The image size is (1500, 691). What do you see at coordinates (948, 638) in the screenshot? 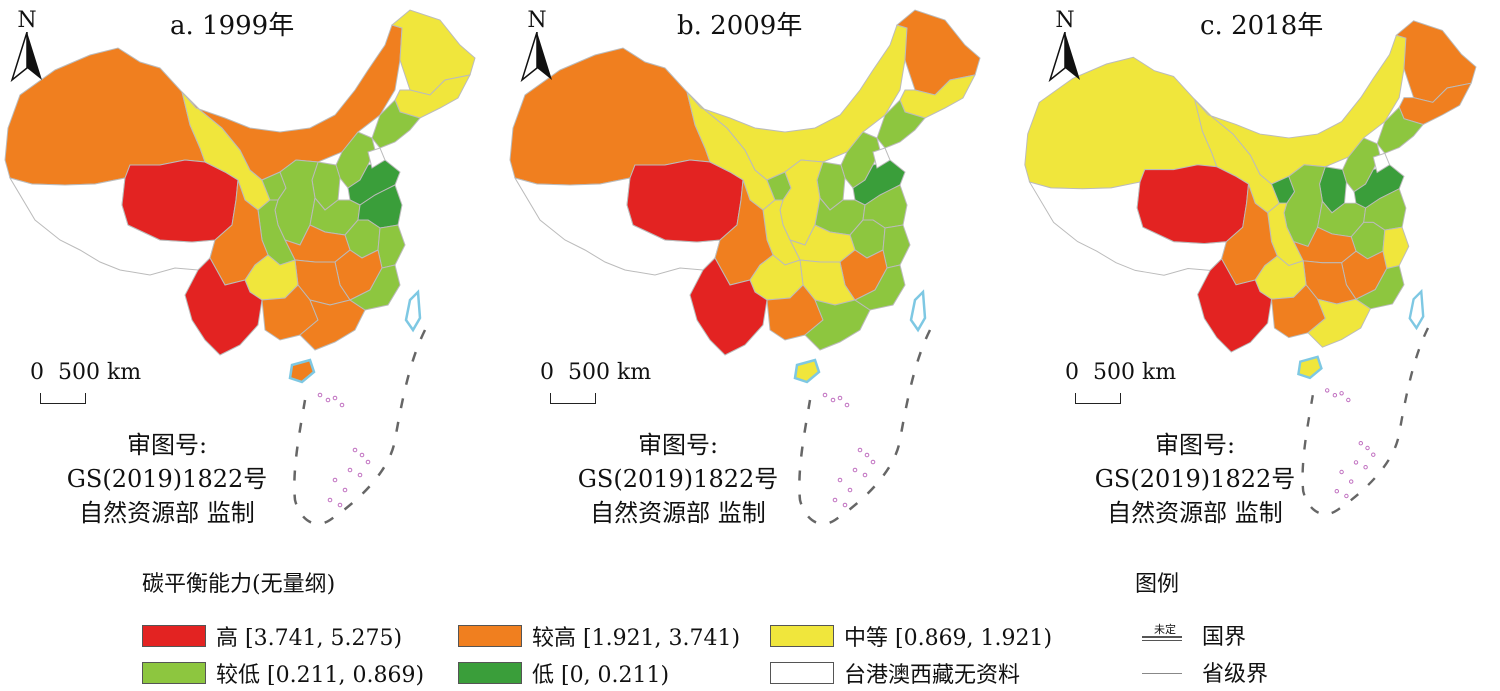
I see `legend-label: 中等 [0.869, 1.921)` at bounding box center [948, 638].